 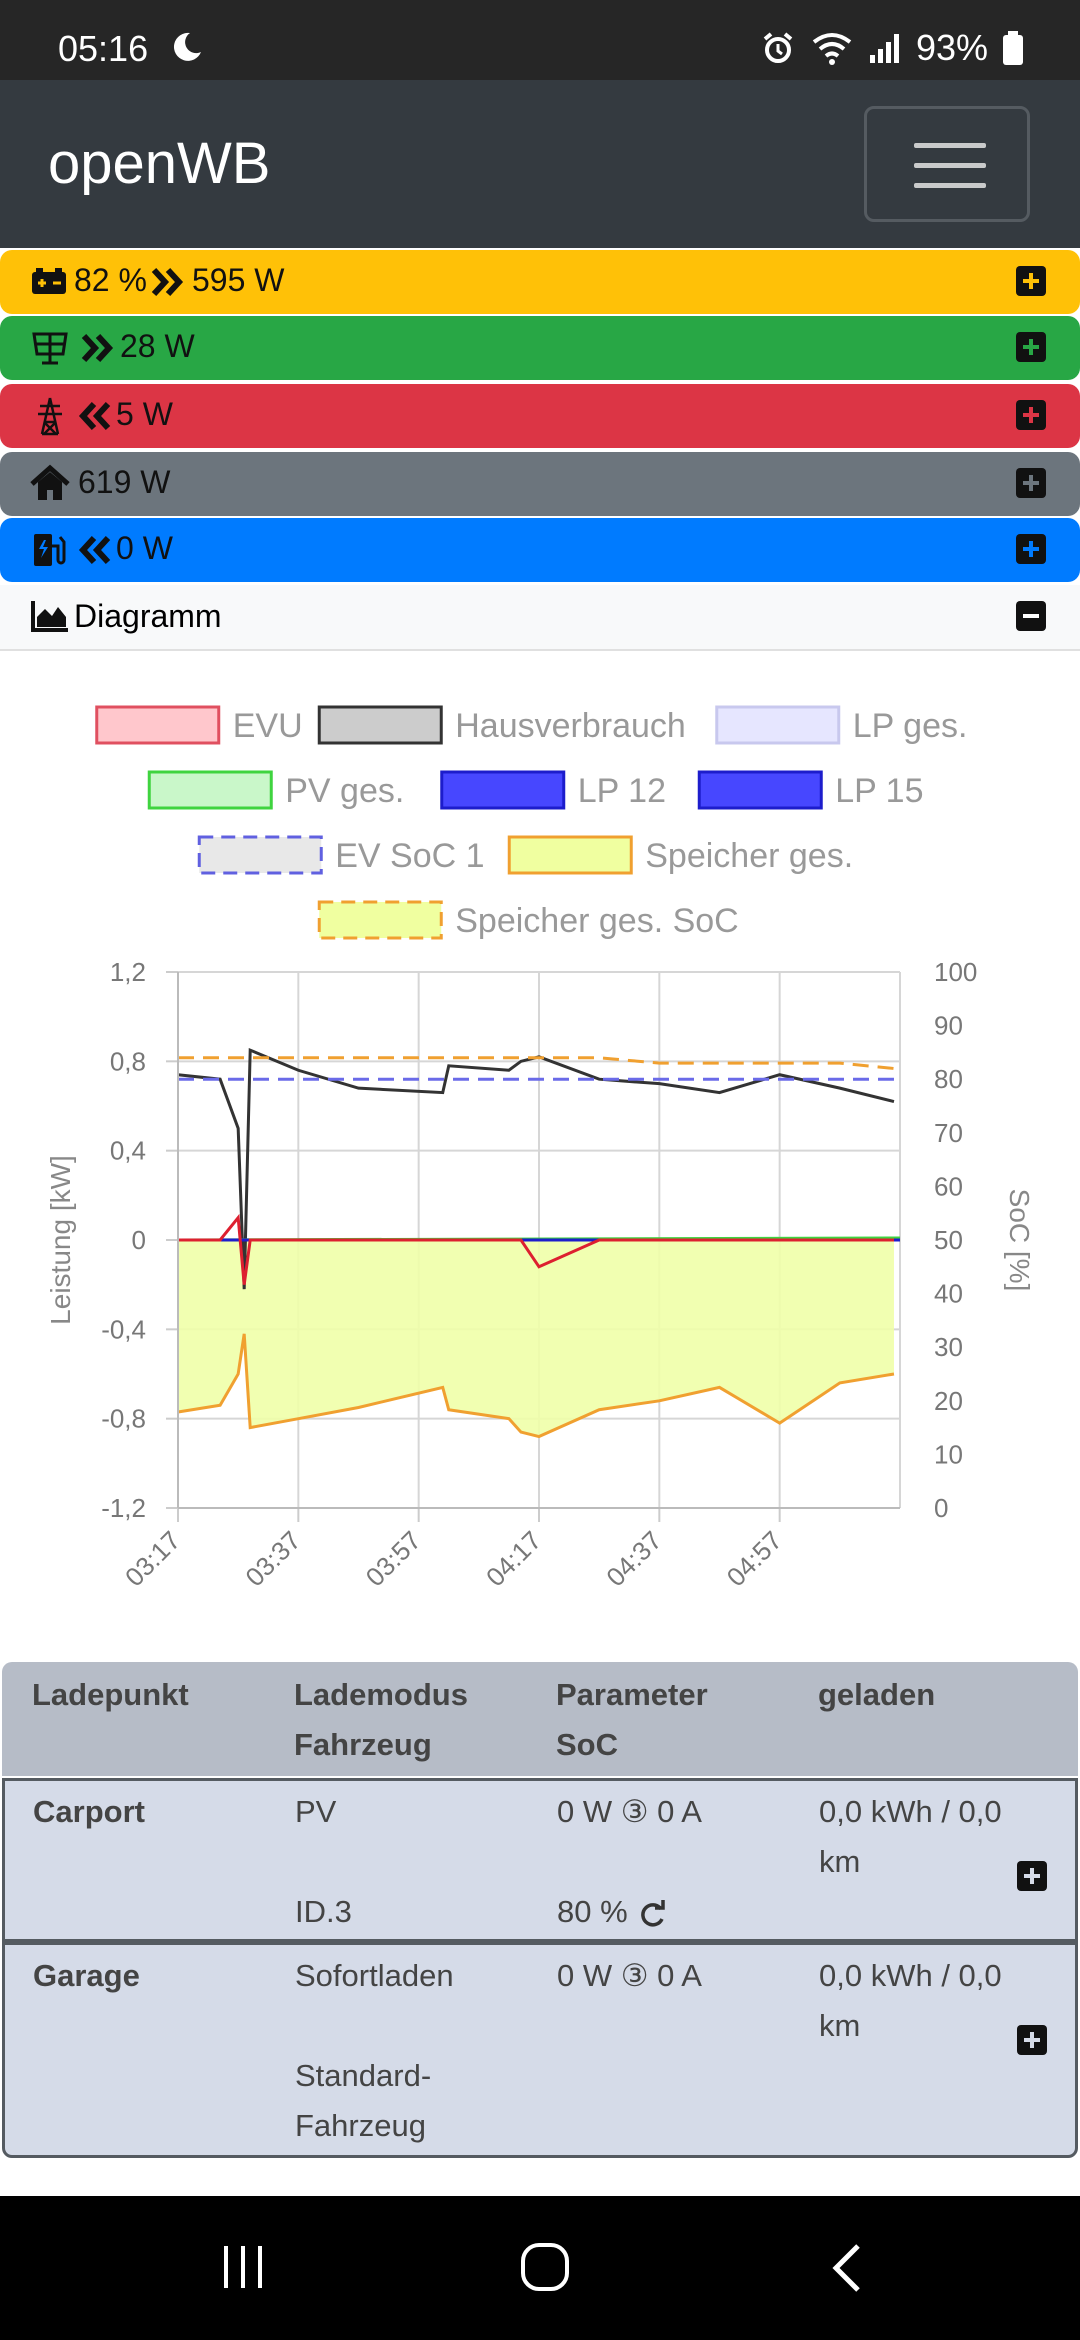 I want to click on y2-tick-label: 80, so click(x=948, y=1079).